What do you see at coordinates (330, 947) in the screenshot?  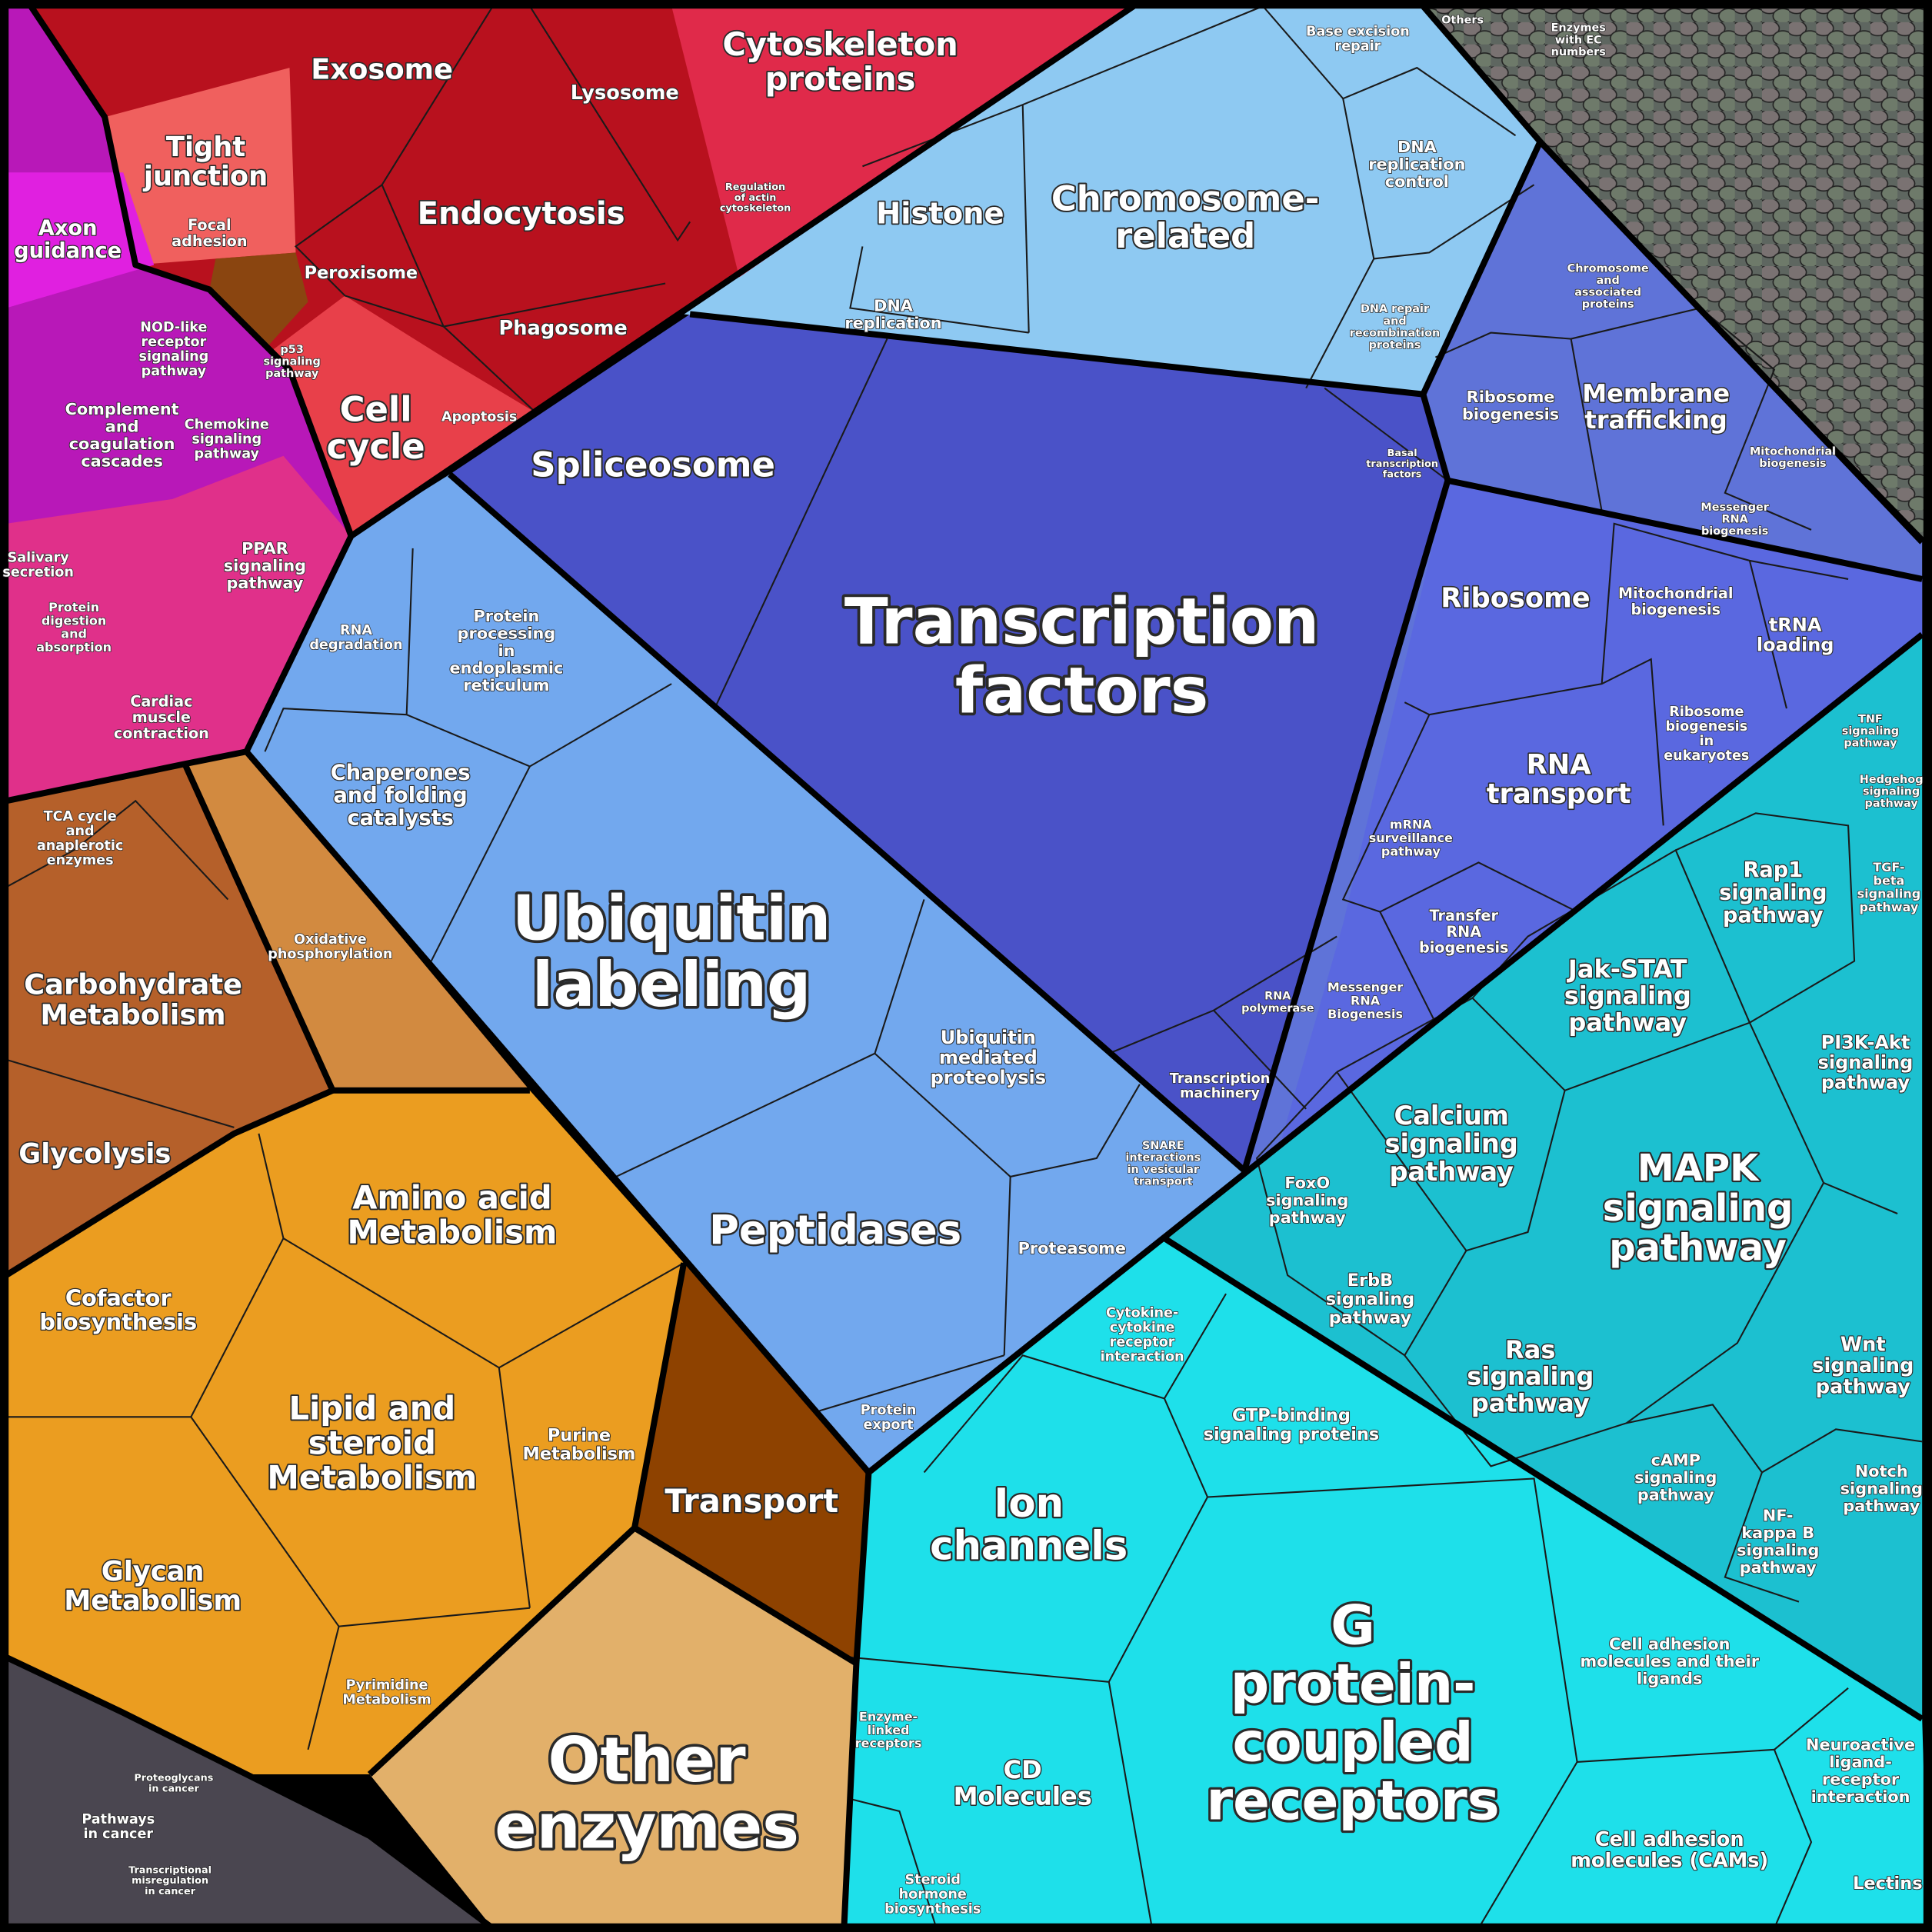 I see `cell-label: Oxidative phosphorylation` at bounding box center [330, 947].